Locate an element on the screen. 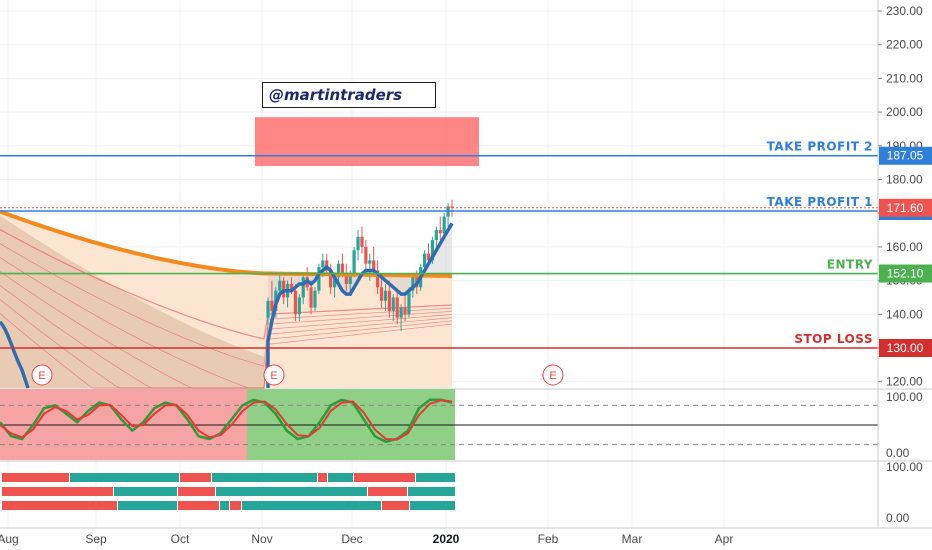 The height and width of the screenshot is (550, 932). target-zone is located at coordinates (367, 142).